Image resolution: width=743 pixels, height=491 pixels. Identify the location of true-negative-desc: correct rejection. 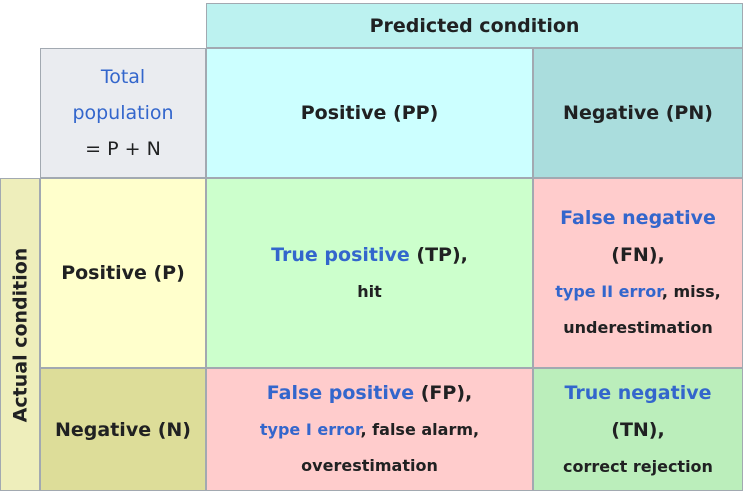
(638, 466).